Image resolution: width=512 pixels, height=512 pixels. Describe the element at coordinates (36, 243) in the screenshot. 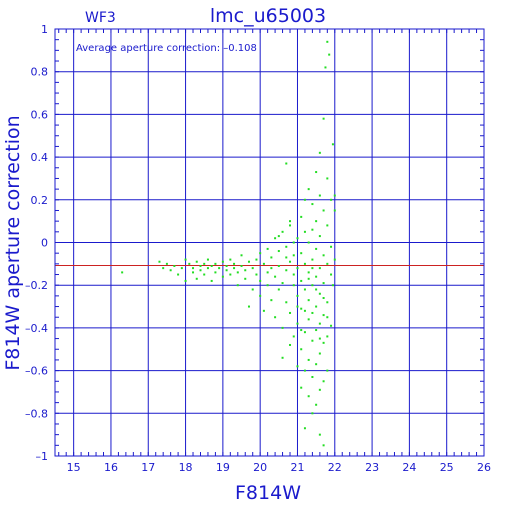

I see `y-tick-labels: 1 0.8 0.6 0.4 0.2 0 –0.2 –0.4 –0.6 –0.8 –1` at that location.